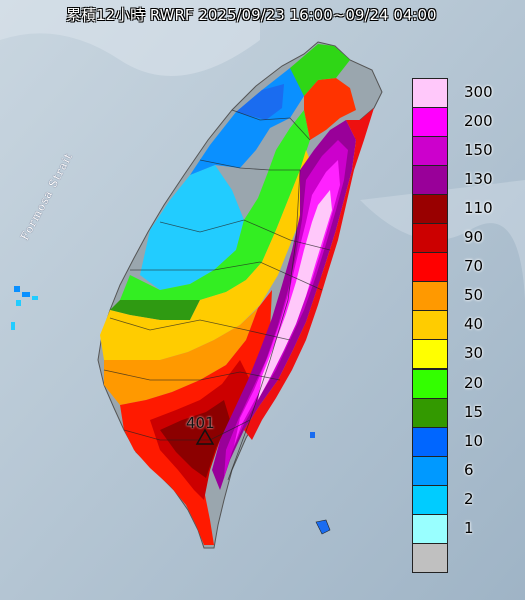  I want to click on legend-label: 130, so click(478, 179).